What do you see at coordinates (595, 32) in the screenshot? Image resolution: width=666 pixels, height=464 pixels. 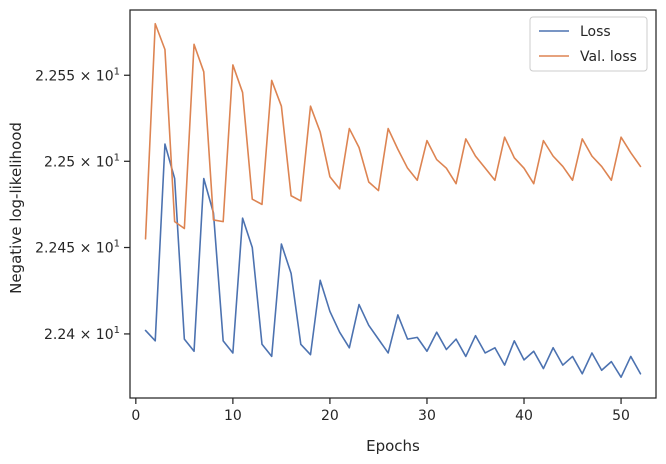 I see `legend-label-loss: Loss` at bounding box center [595, 32].